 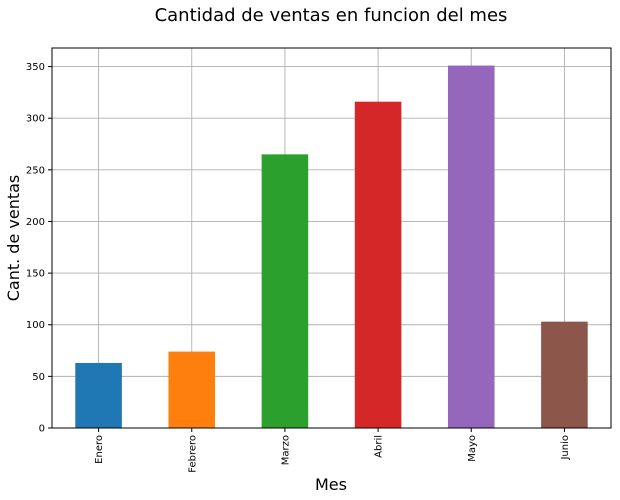 I want to click on y-tick-label: 150, so click(x=35, y=274).